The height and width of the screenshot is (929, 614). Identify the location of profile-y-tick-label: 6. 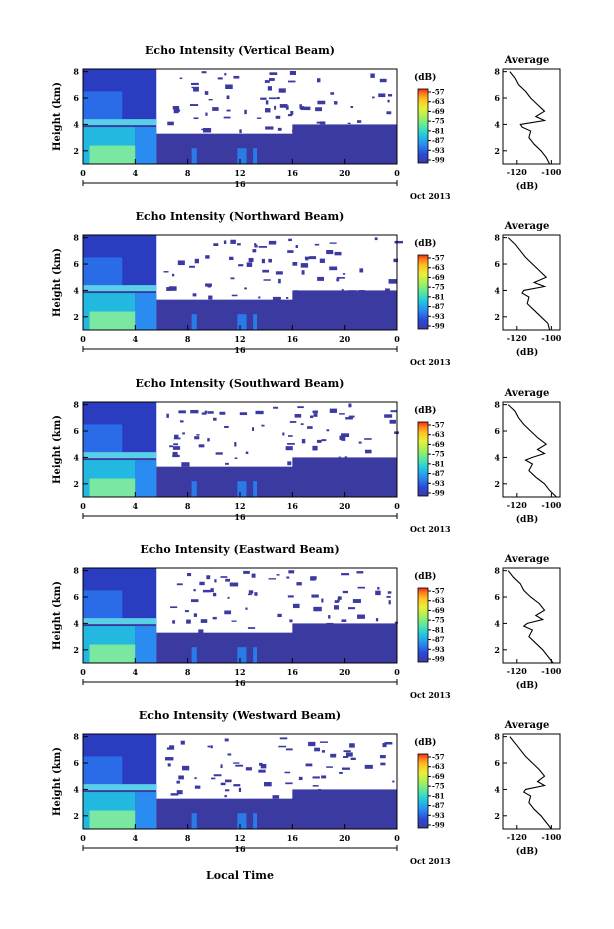
(497, 597).